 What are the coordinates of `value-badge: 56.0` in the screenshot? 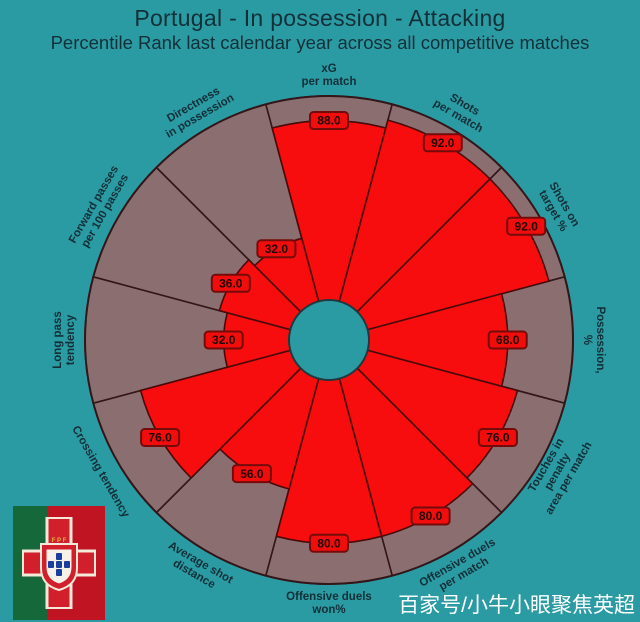 It's located at (251, 474).